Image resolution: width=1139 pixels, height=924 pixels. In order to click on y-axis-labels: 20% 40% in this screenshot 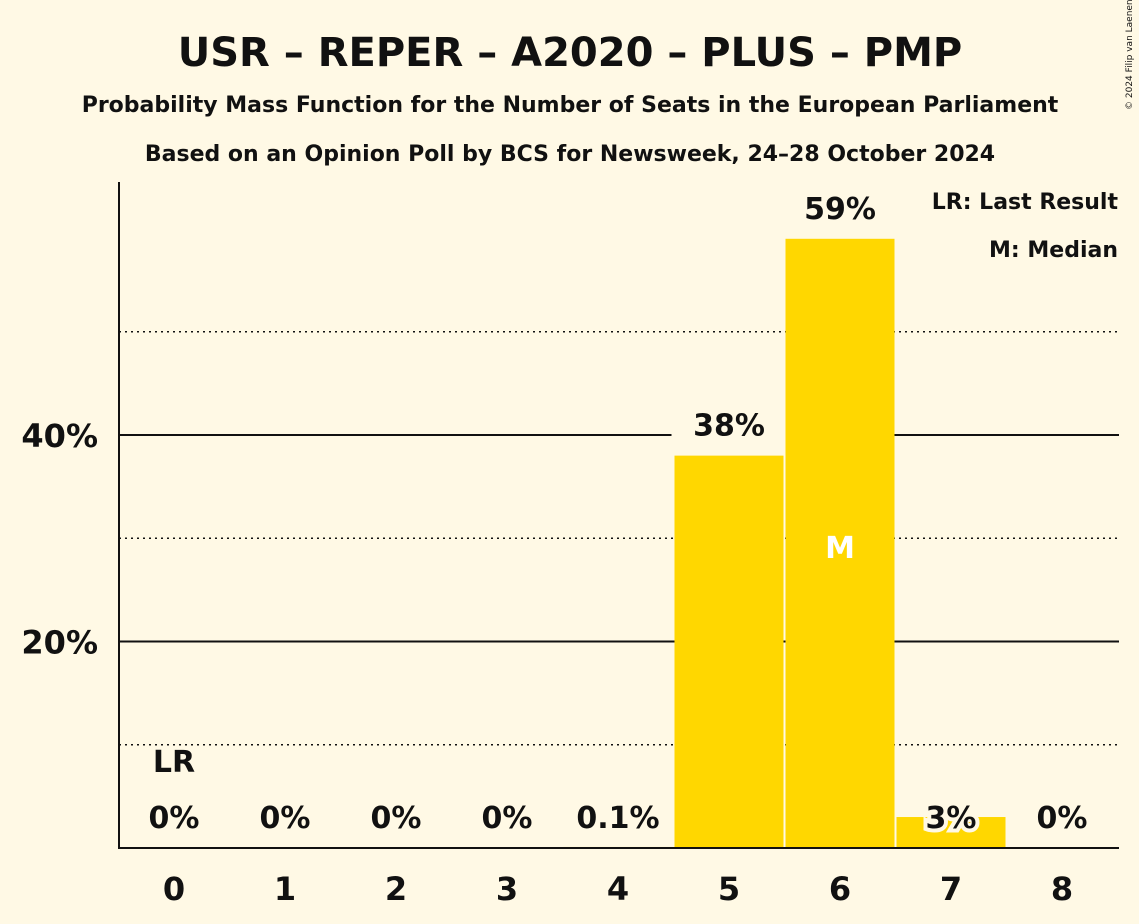, I will do `click(59, 539)`.